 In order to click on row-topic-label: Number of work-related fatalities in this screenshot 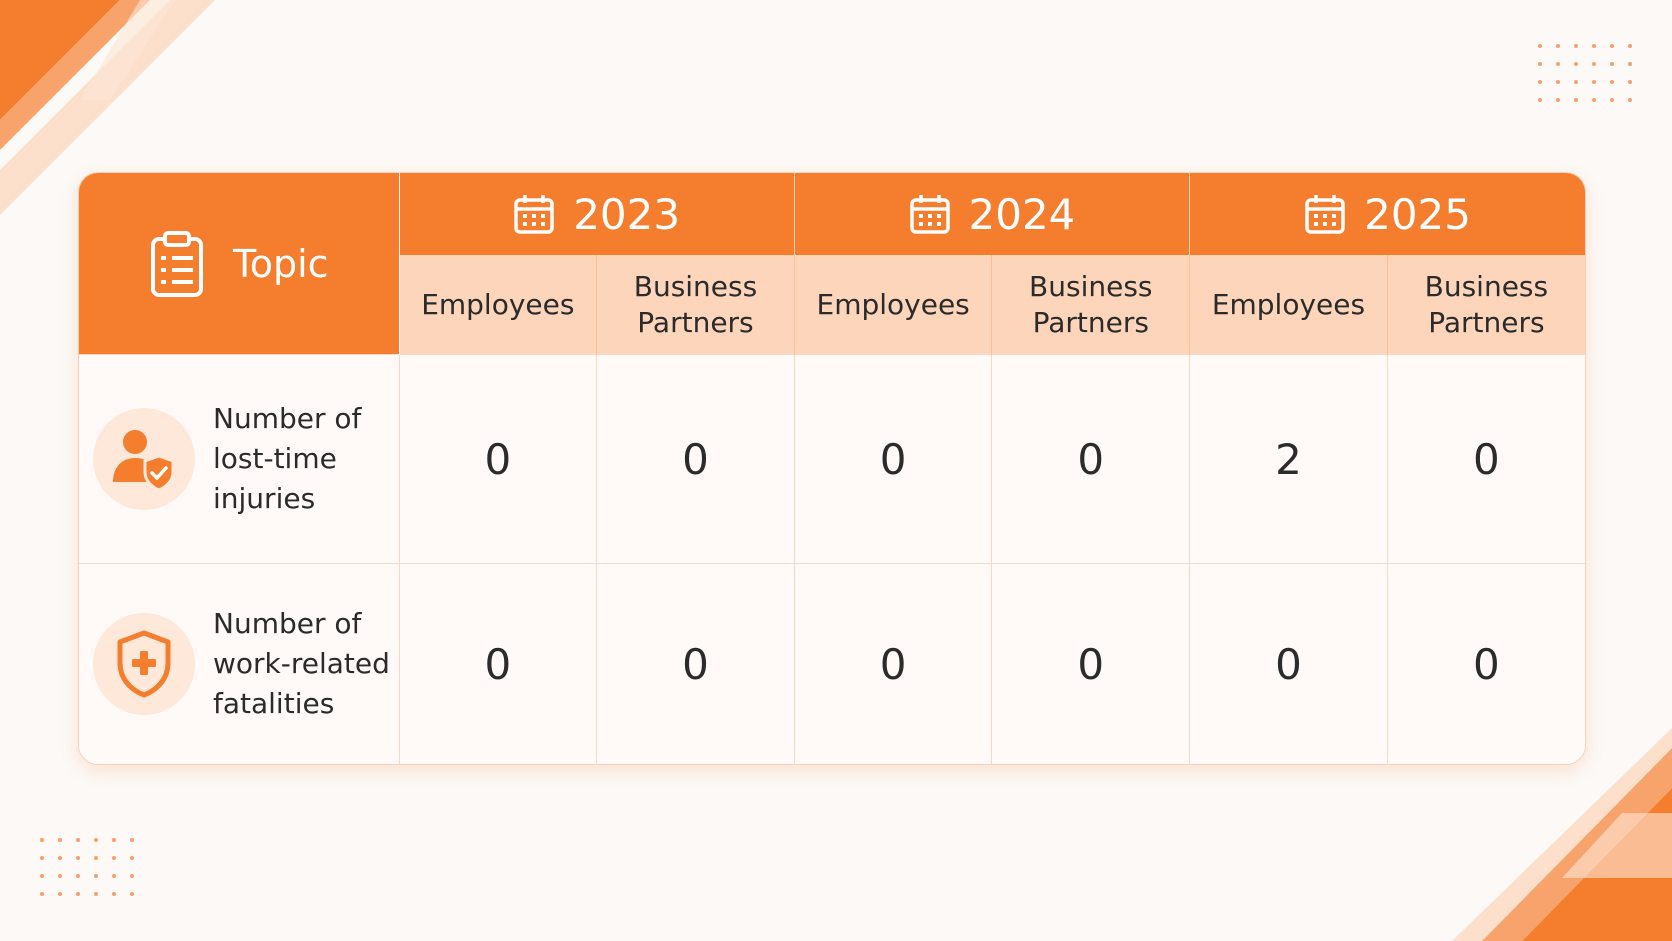, I will do `click(301, 663)`.